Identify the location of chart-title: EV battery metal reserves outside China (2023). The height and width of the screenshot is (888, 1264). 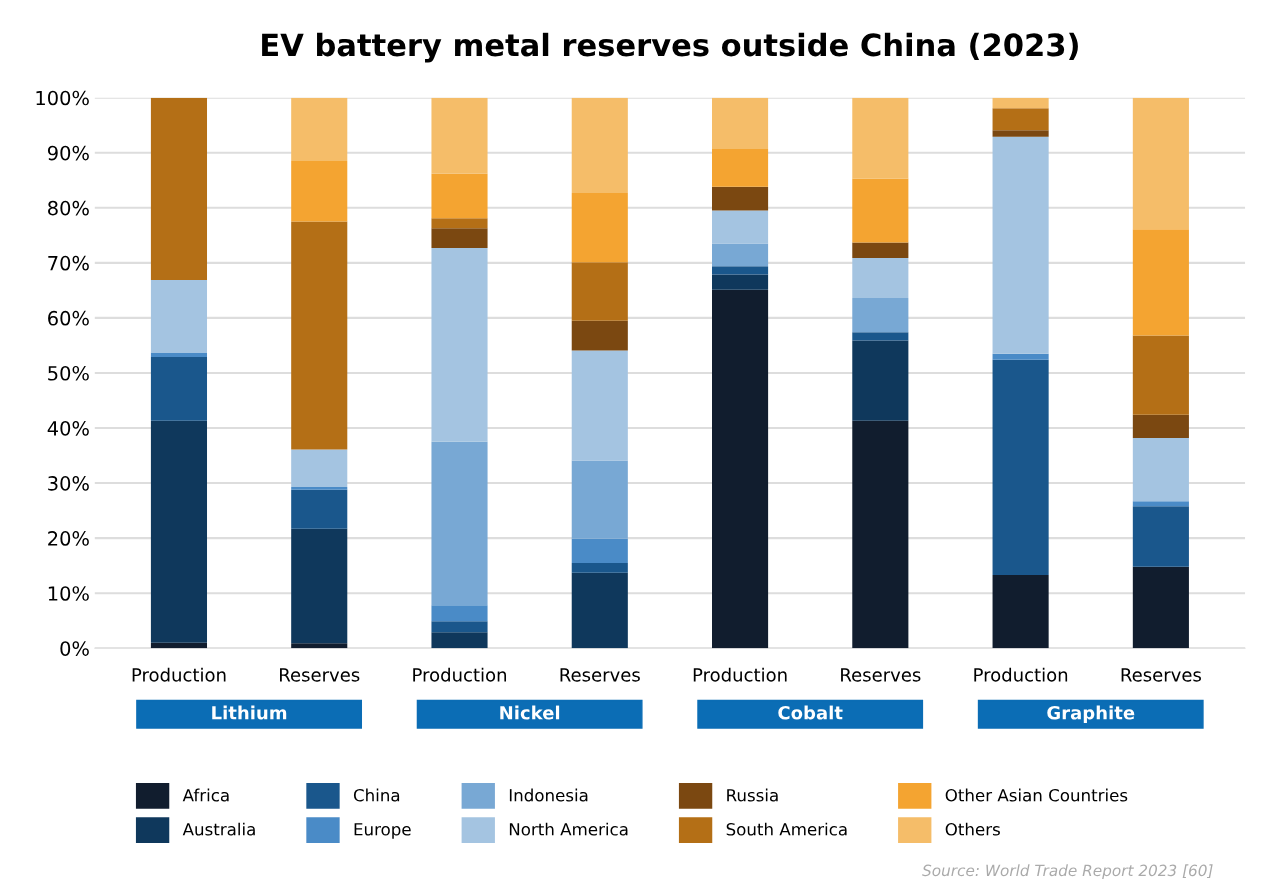
(670, 47).